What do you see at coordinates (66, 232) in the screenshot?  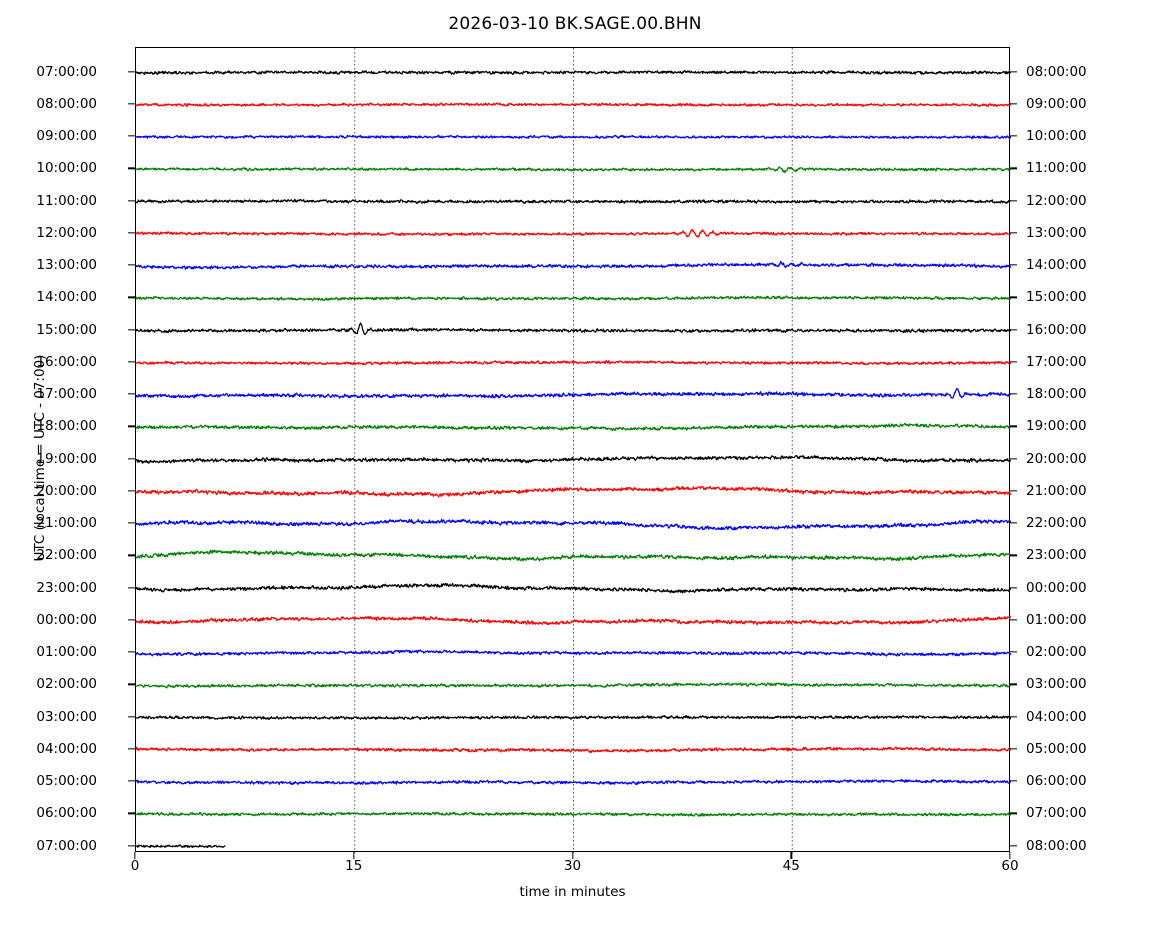 I see `y-axis-left-label: 12:00:00` at bounding box center [66, 232].